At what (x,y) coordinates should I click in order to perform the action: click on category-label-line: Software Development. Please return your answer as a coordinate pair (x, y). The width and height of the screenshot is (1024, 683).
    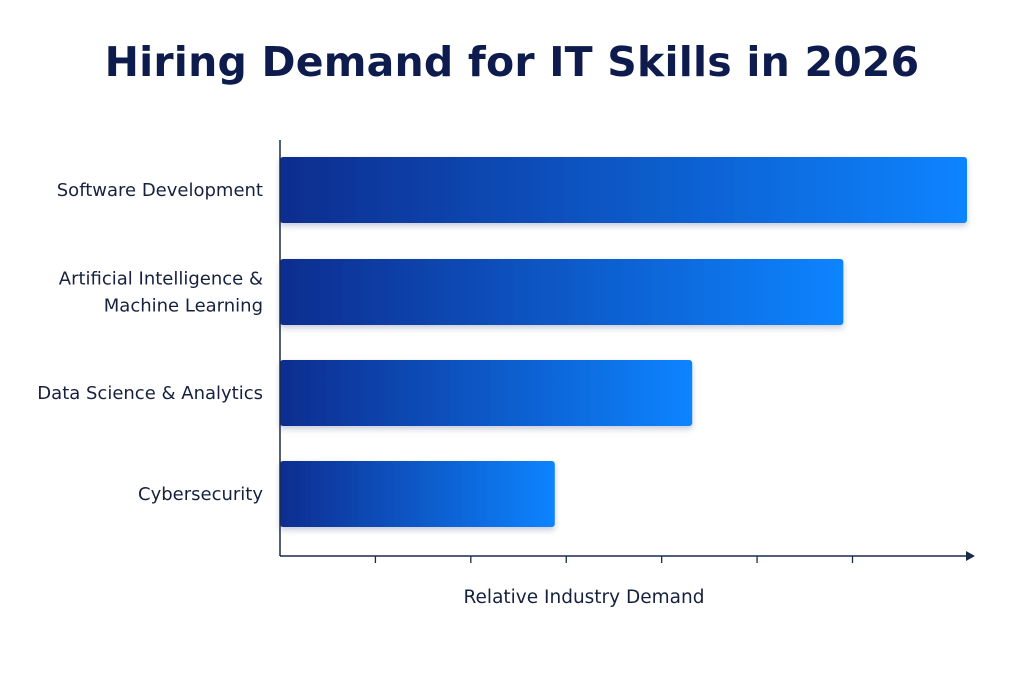
    Looking at the image, I should click on (160, 190).